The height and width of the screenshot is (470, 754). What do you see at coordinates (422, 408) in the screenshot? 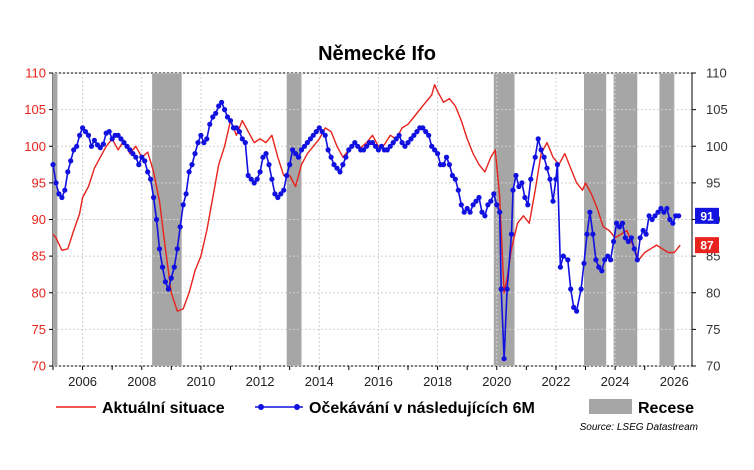
I see `legend-label-expect: Očekávání v následujících 6M` at bounding box center [422, 408].